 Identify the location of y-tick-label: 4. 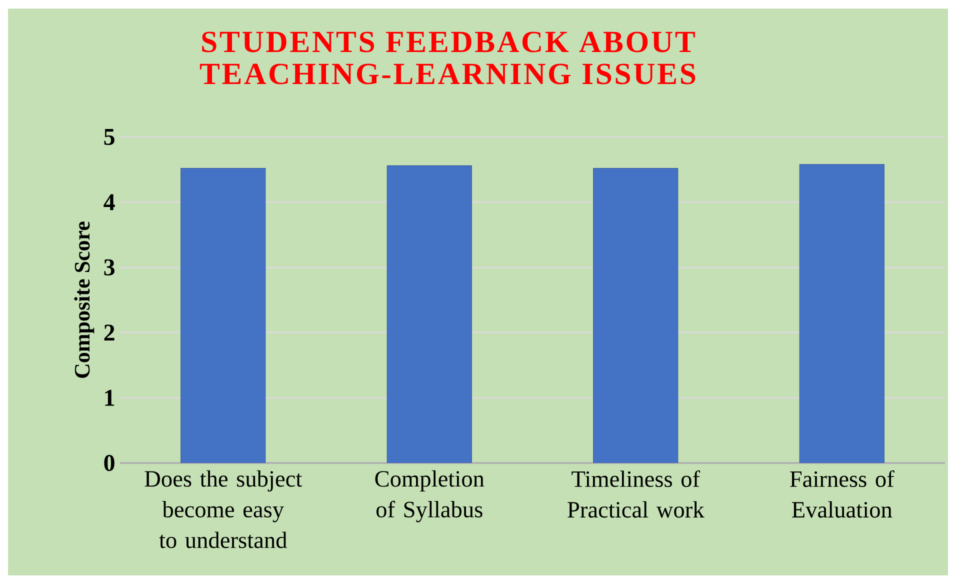
(109, 202).